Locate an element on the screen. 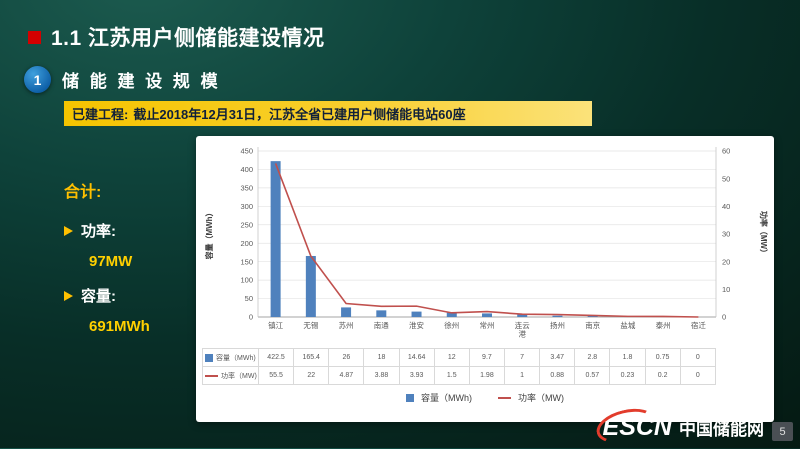 Image resolution: width=800 pixels, height=449 pixels. logo-text-en: ESCN is located at coordinates (637, 427).